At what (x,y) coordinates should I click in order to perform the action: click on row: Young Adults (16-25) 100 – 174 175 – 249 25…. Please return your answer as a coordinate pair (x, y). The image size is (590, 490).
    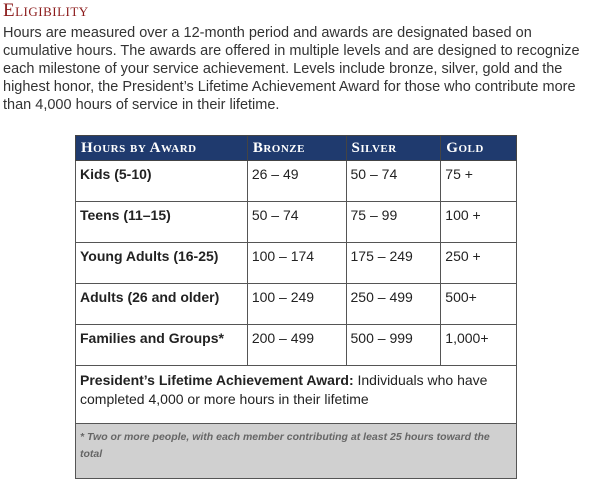
    Looking at the image, I should click on (296, 263).